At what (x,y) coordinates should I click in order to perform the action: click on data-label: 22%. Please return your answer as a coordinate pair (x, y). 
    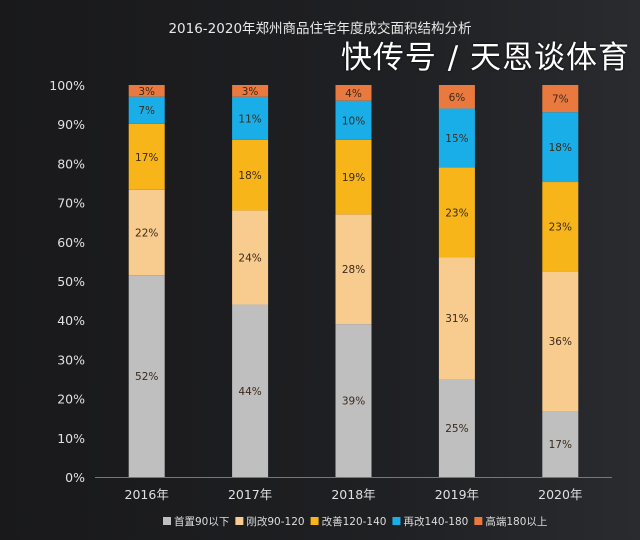
    Looking at the image, I should click on (146, 233).